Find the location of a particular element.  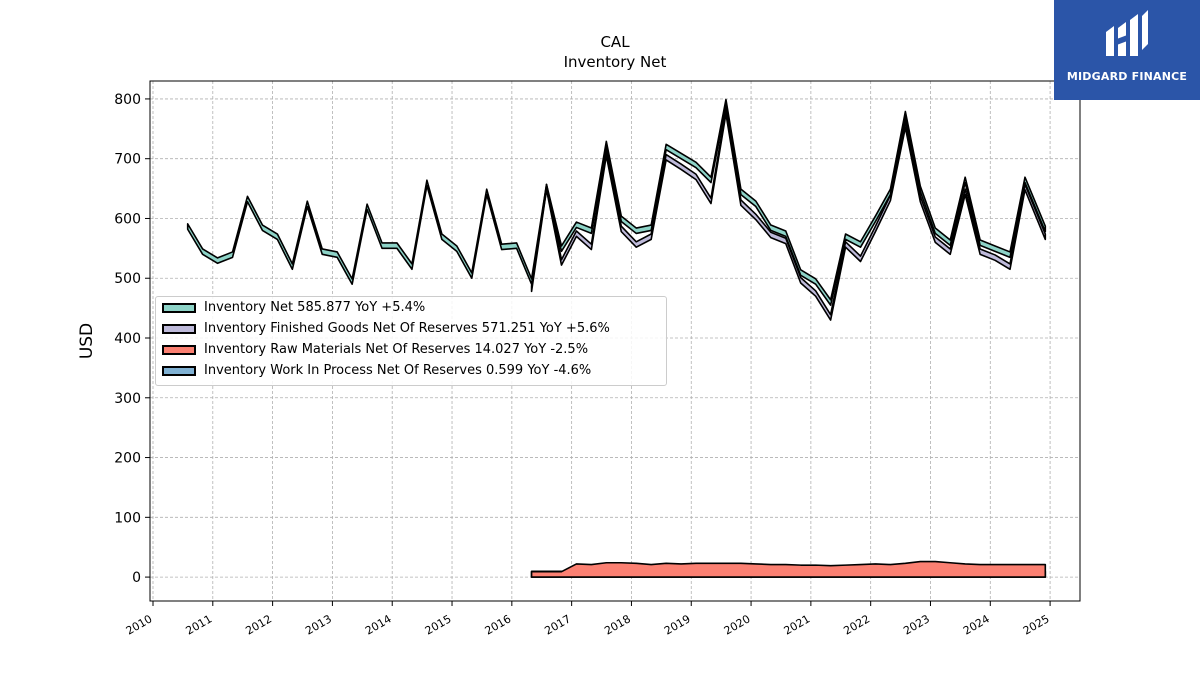

chart-subtitle: Inventory Net is located at coordinates (615, 62).